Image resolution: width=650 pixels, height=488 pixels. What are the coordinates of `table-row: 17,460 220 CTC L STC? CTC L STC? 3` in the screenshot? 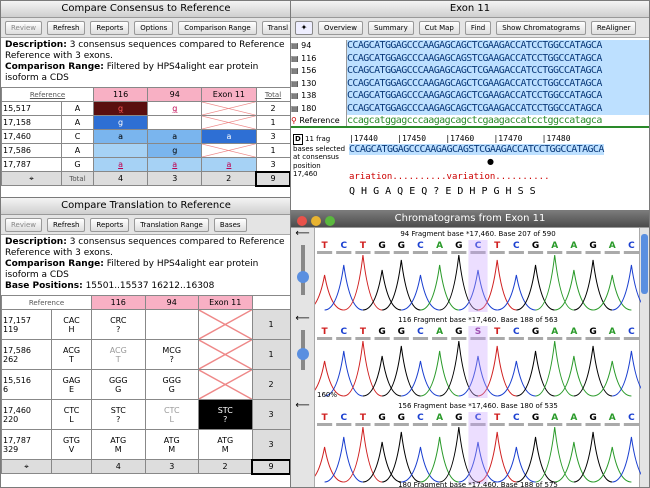 It's located at (146, 414).